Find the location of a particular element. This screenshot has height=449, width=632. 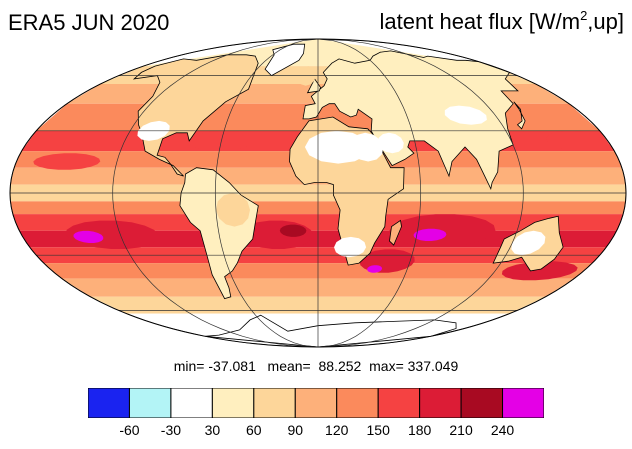

min-label: min= is located at coordinates (189, 366).